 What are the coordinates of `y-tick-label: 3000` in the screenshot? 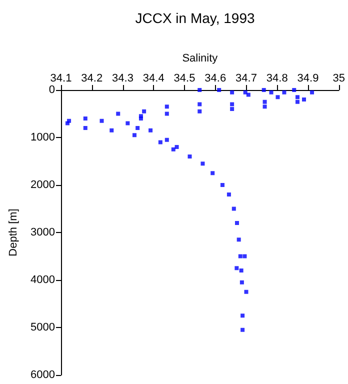 It's located at (42, 232).